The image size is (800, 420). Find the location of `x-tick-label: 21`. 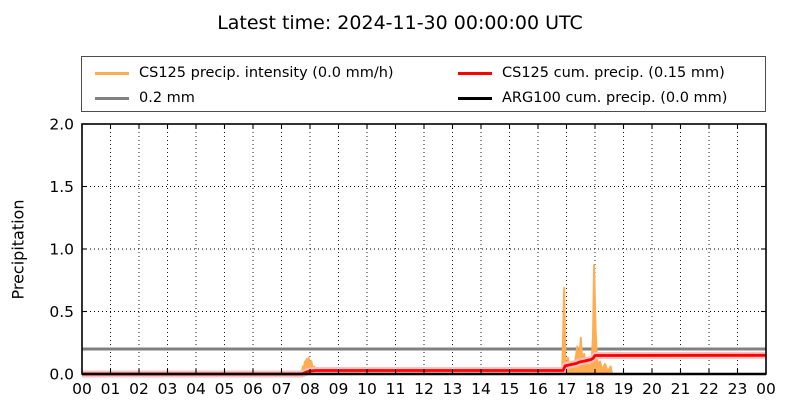

x-tick-label: 21 is located at coordinates (681, 389).